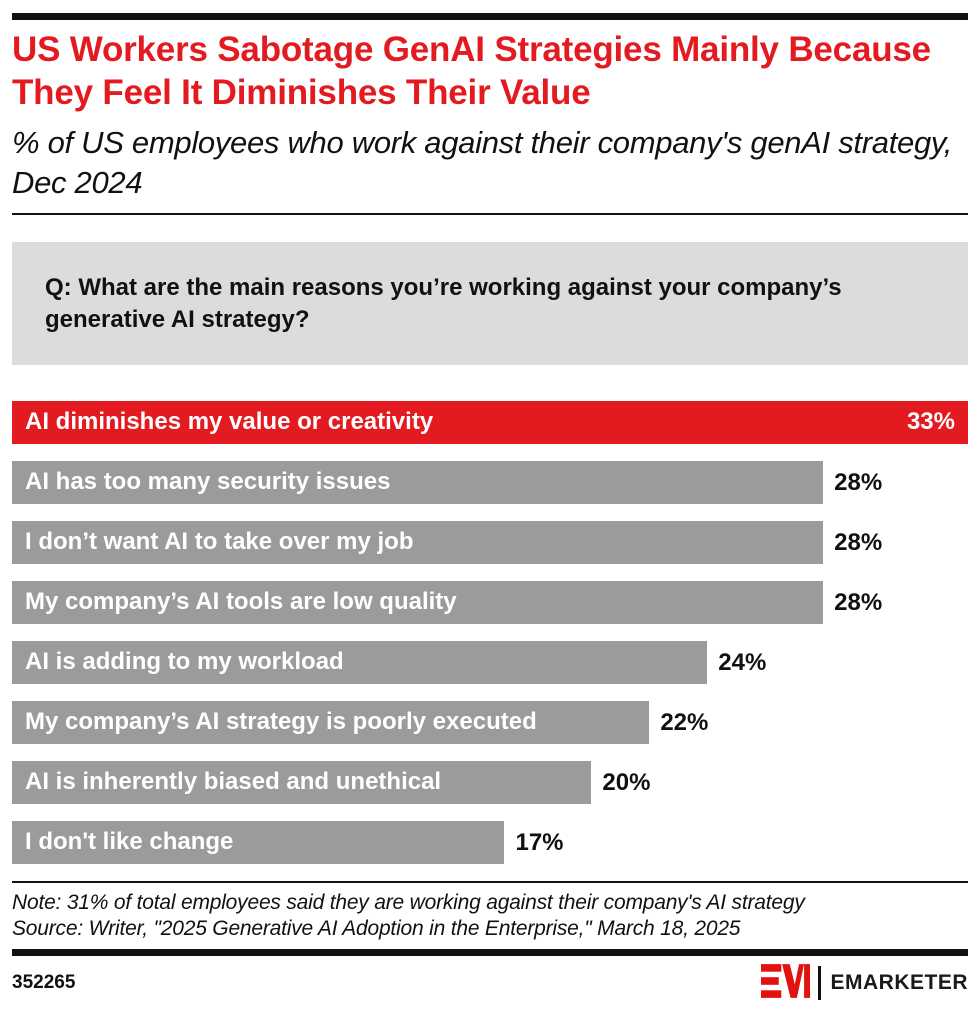 Image resolution: width=980 pixels, height=1016 pixels. I want to click on bar-label: AI is adding to my workload, so click(184, 662).